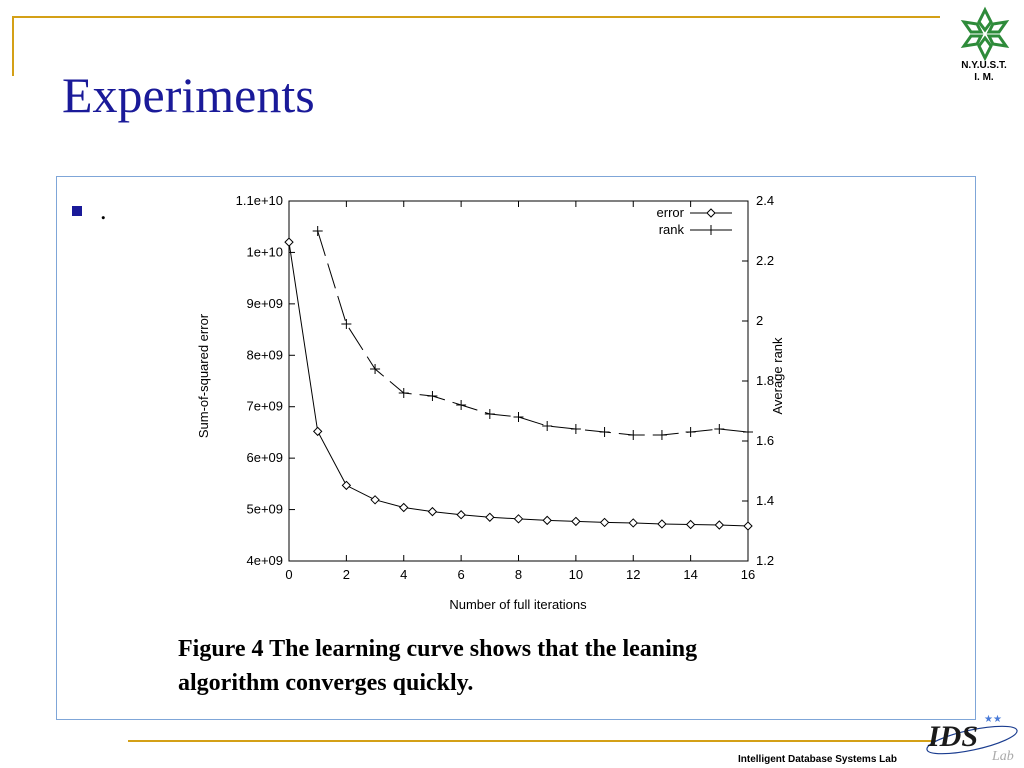 The image size is (1024, 768). Describe the element at coordinates (671, 212) in the screenshot. I see `legend-label-error: error` at that location.